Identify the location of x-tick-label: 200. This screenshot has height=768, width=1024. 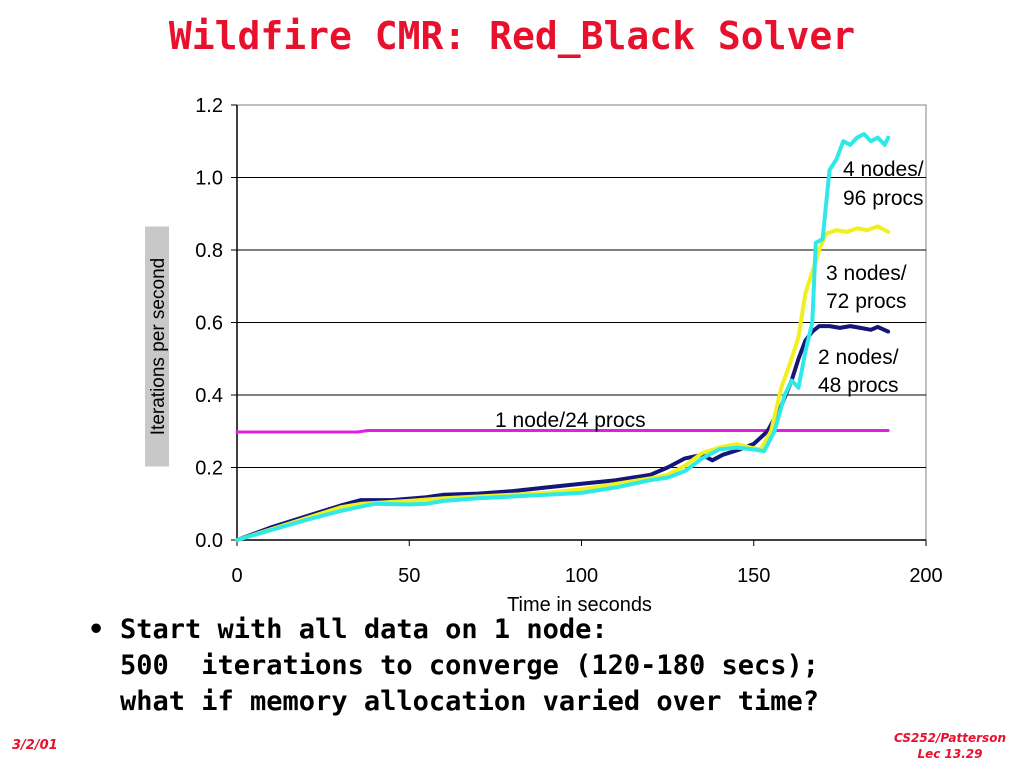
(925, 576).